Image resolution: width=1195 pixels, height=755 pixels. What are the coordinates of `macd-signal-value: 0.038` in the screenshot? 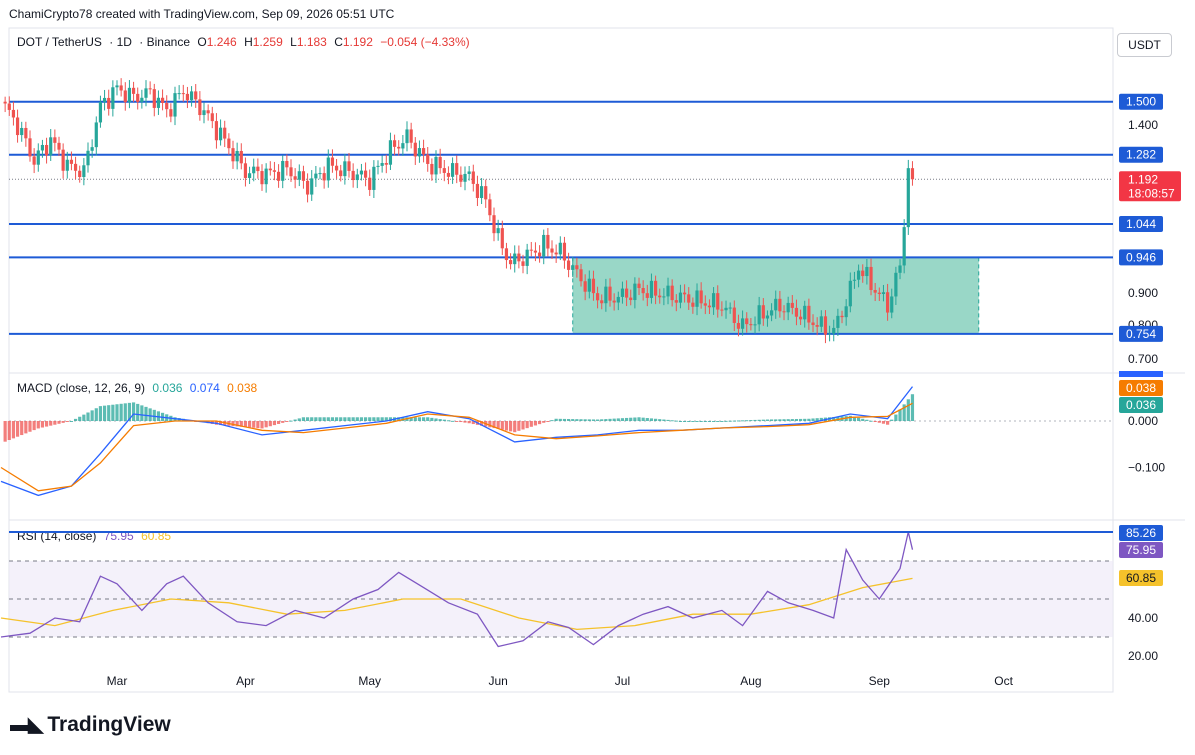 It's located at (242, 388).